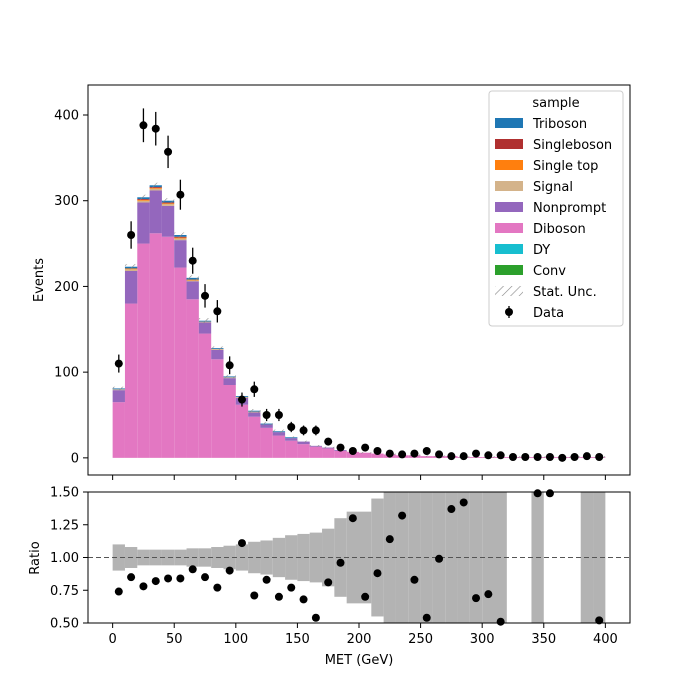  I want to click on x-tick-label: 300, so click(482, 639).